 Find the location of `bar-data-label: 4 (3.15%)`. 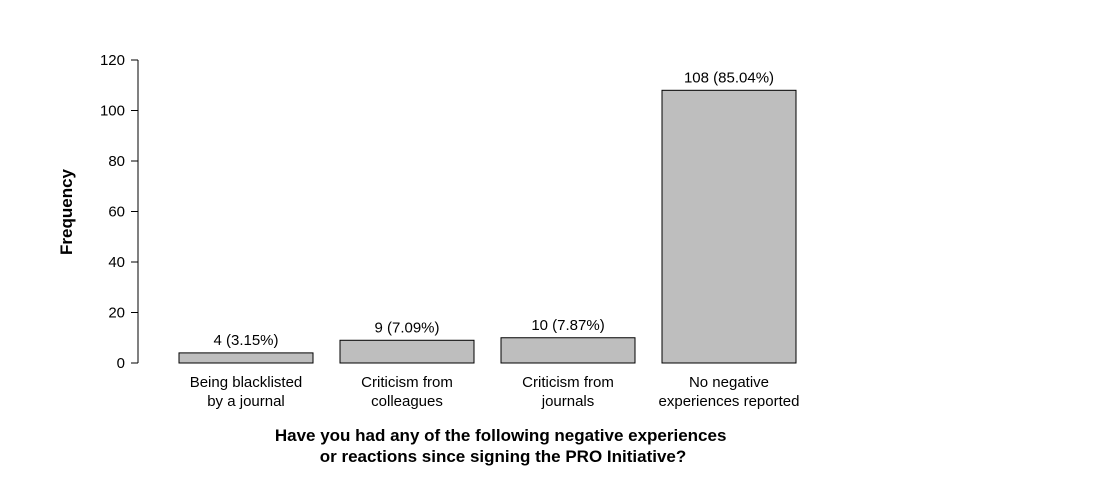

bar-data-label: 4 (3.15%) is located at coordinates (245, 340).